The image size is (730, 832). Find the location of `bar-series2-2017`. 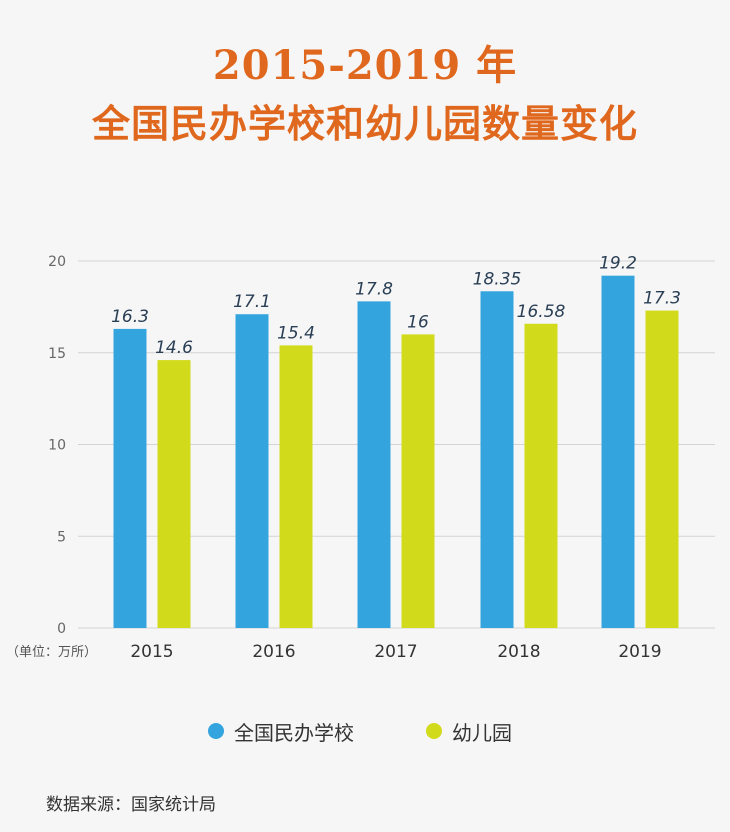

bar-series2-2017 is located at coordinates (418, 481).